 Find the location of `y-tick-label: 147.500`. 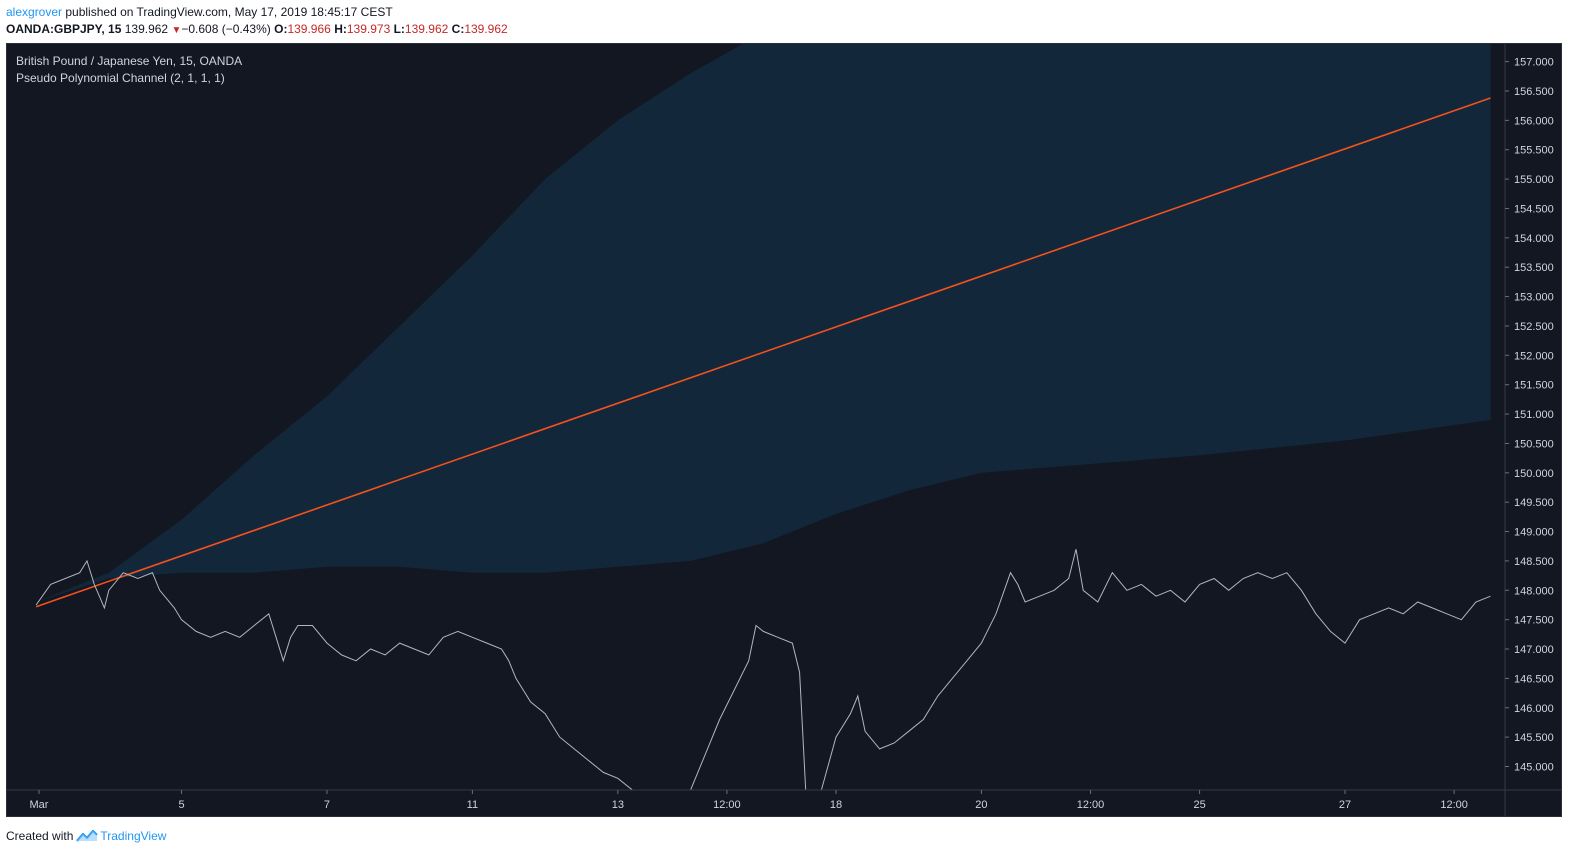

y-tick-label: 147.500 is located at coordinates (1534, 621).